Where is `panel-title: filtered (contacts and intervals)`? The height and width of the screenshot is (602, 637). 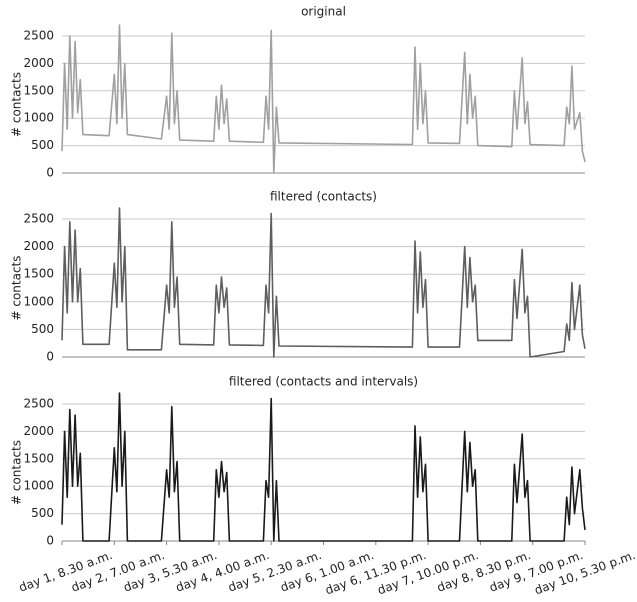 panel-title: filtered (contacts and intervals) is located at coordinates (323, 382).